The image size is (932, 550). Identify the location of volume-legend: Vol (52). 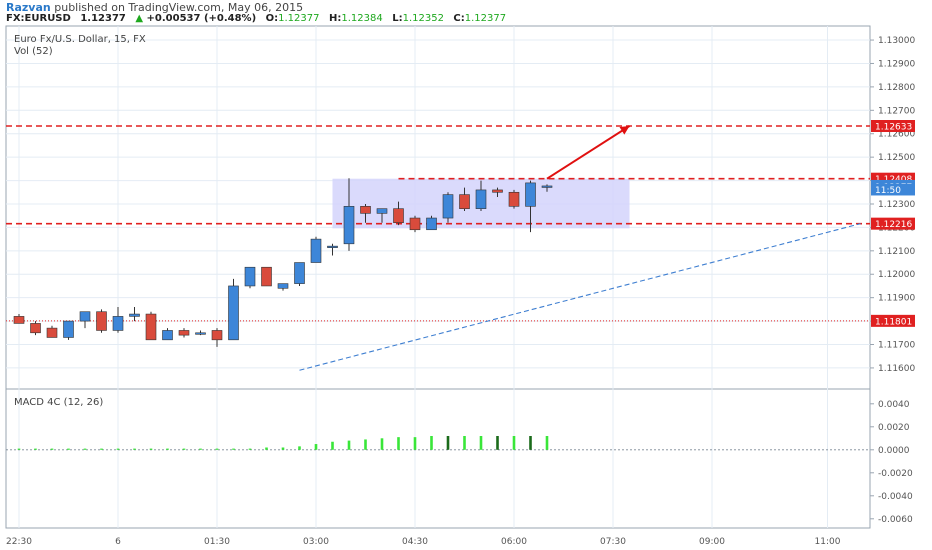
(33, 51).